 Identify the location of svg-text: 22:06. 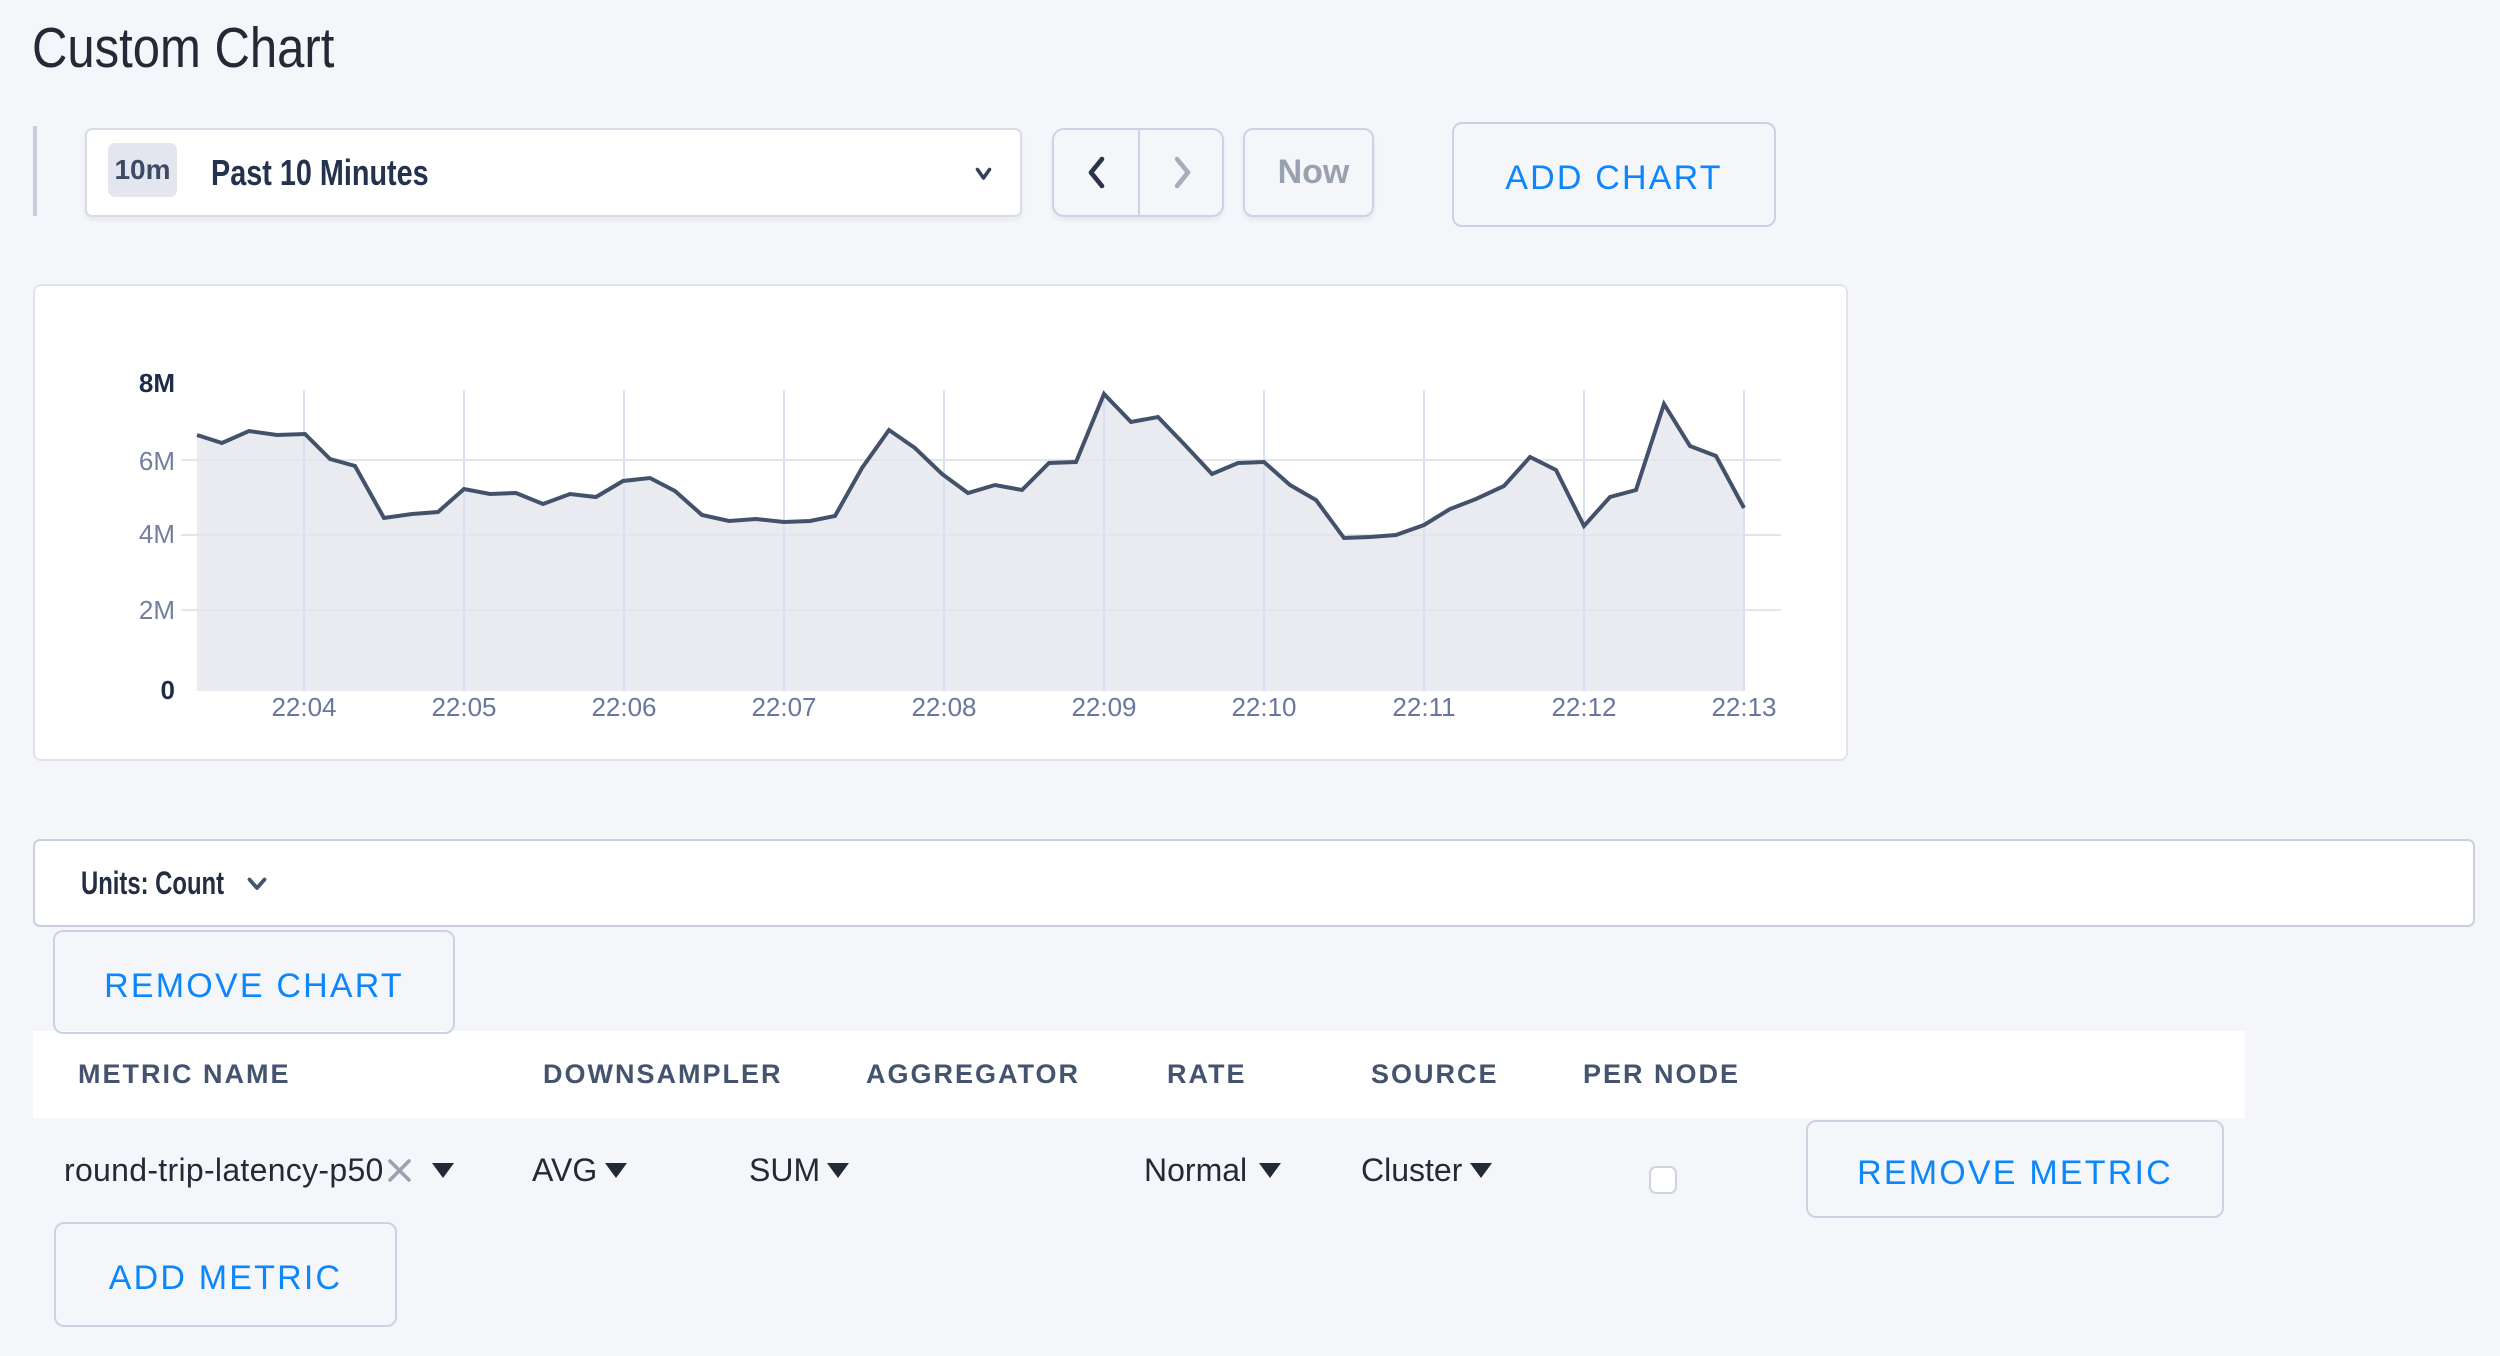
(623, 707).